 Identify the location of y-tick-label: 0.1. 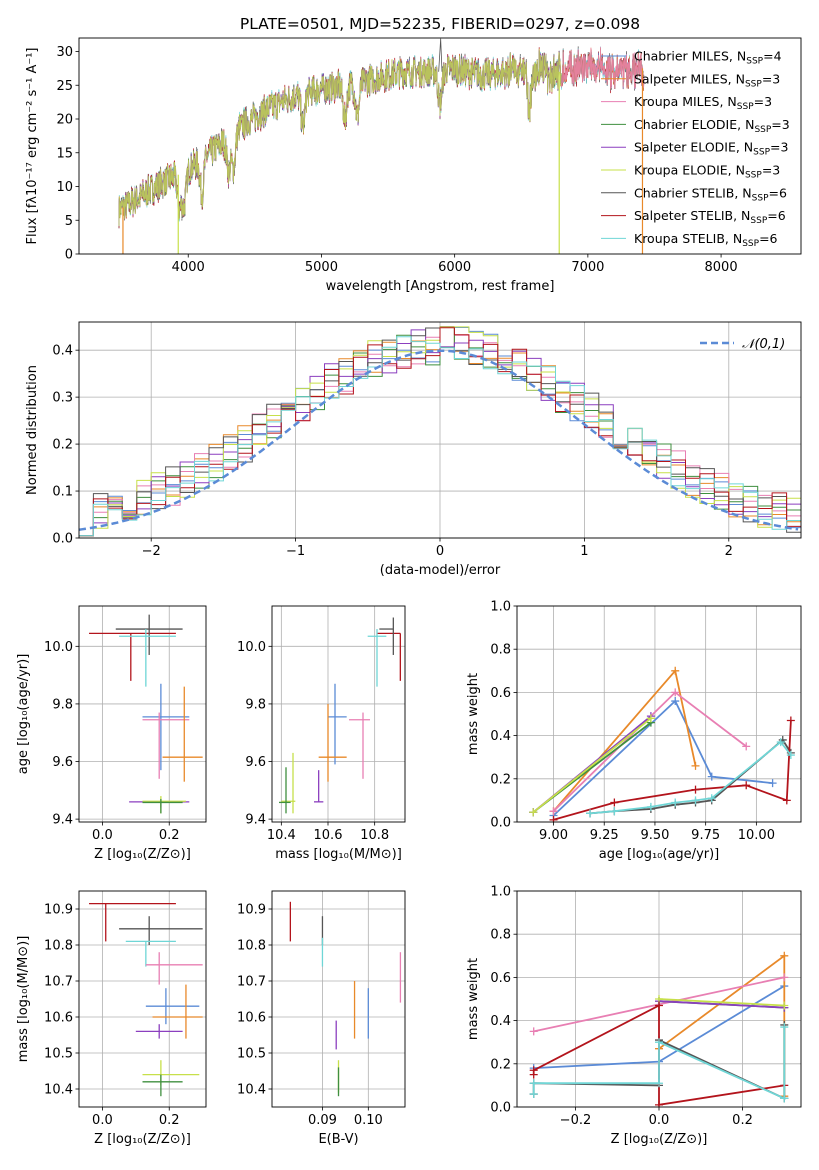
(62, 492).